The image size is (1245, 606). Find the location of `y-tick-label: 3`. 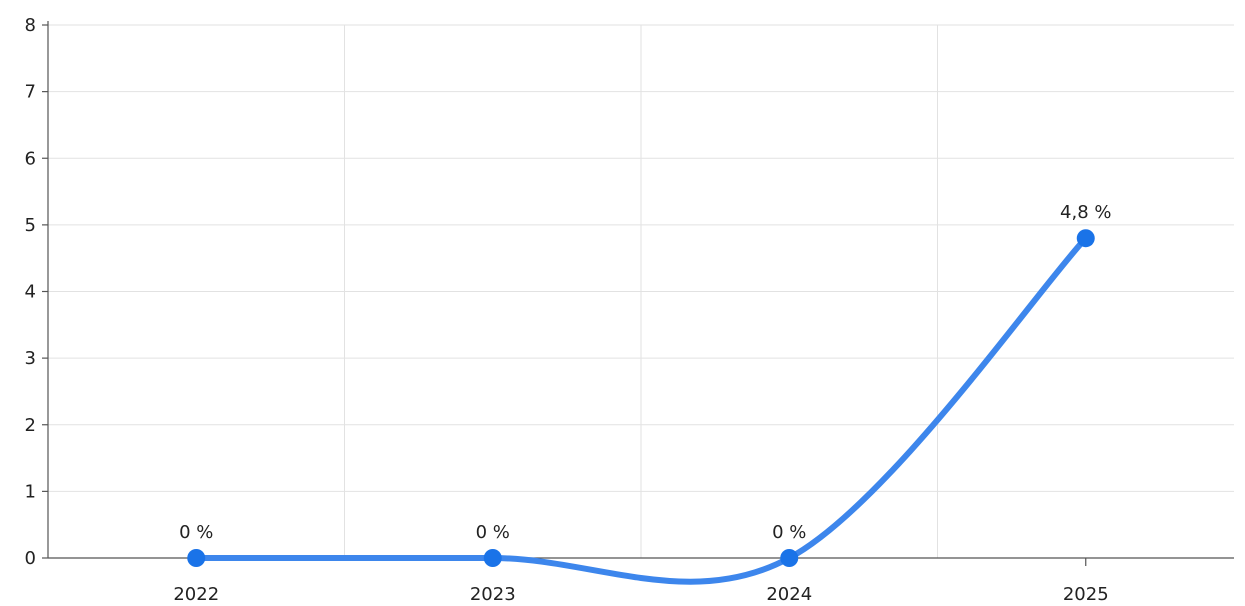

y-tick-label: 3 is located at coordinates (30, 358).